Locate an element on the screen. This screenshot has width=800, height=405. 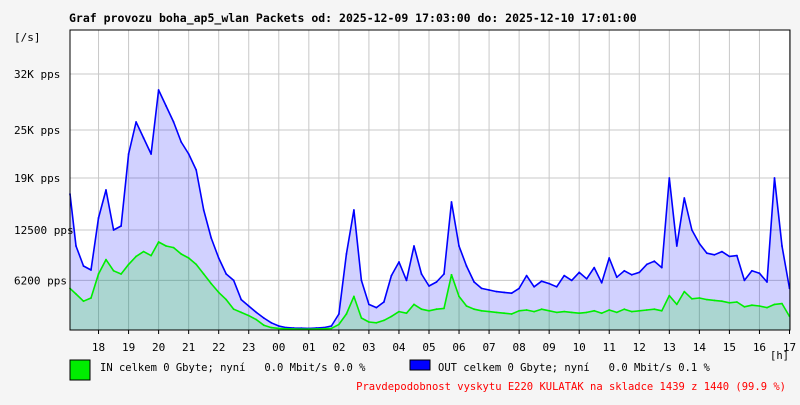
y-tick-label: 32K pps is located at coordinates (37, 74).